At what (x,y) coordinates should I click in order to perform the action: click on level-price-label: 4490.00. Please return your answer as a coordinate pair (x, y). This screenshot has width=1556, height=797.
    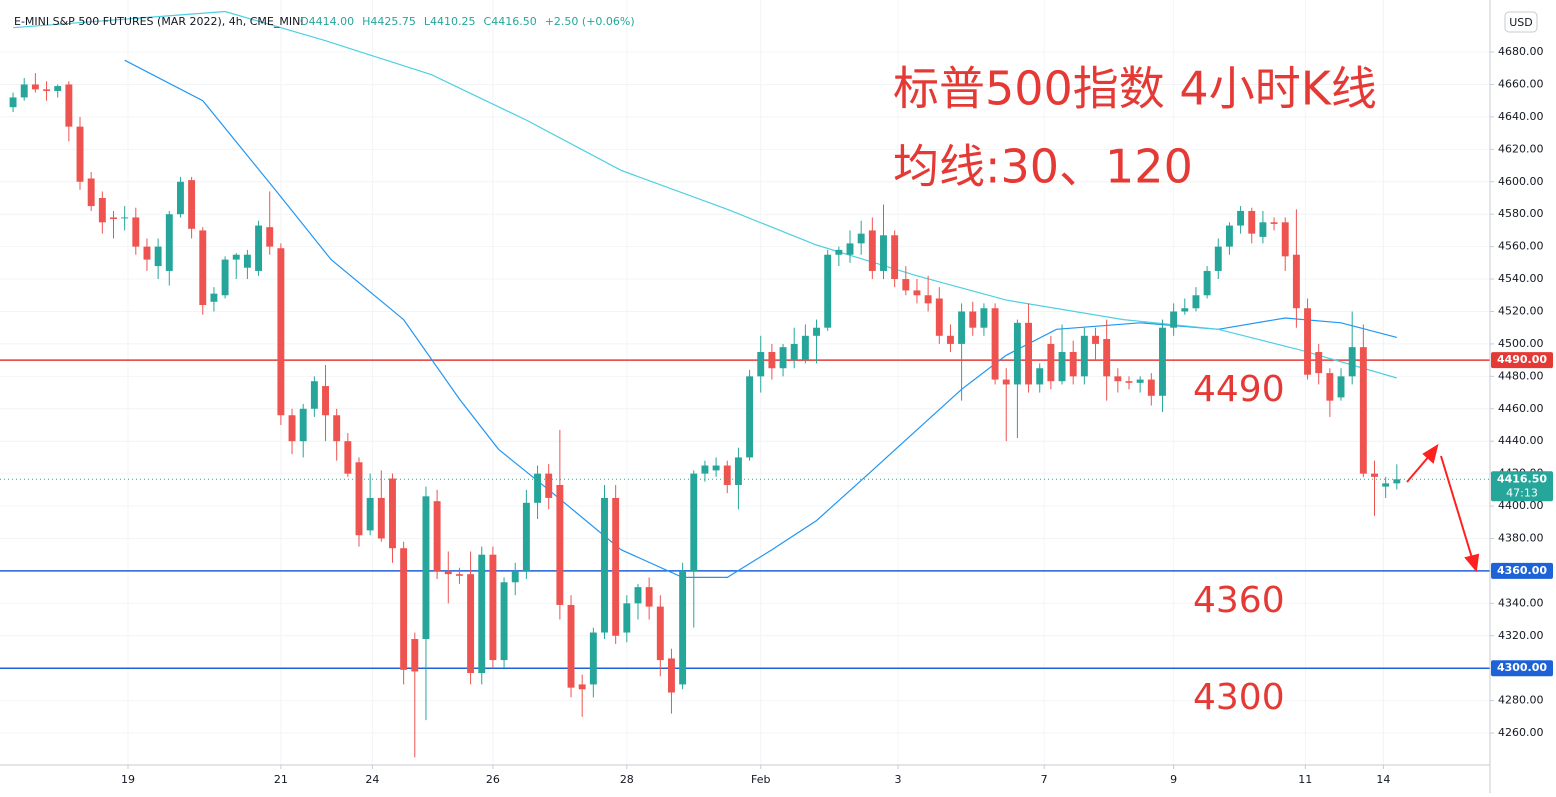
    Looking at the image, I should click on (1522, 359).